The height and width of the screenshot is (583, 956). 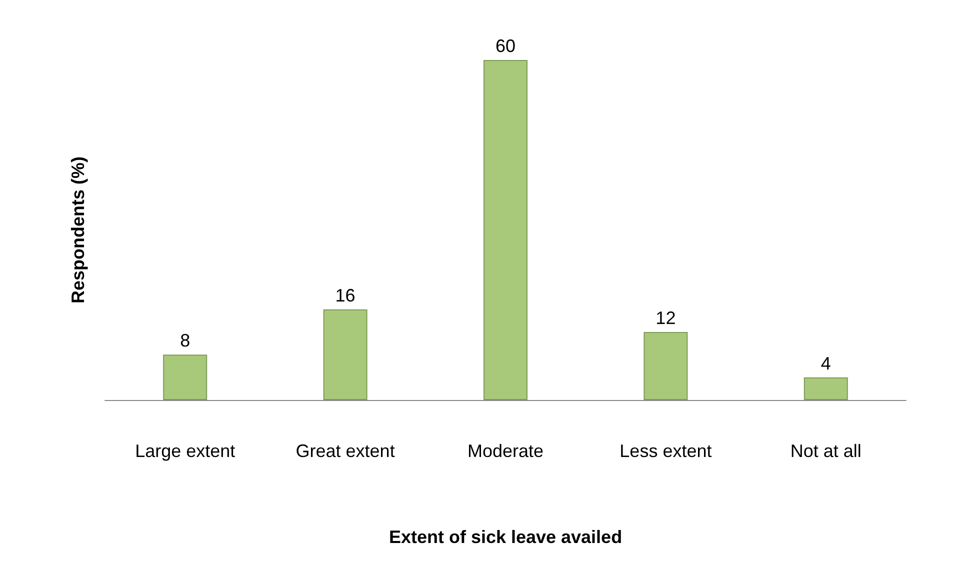 I want to click on data-label: 16, so click(x=345, y=295).